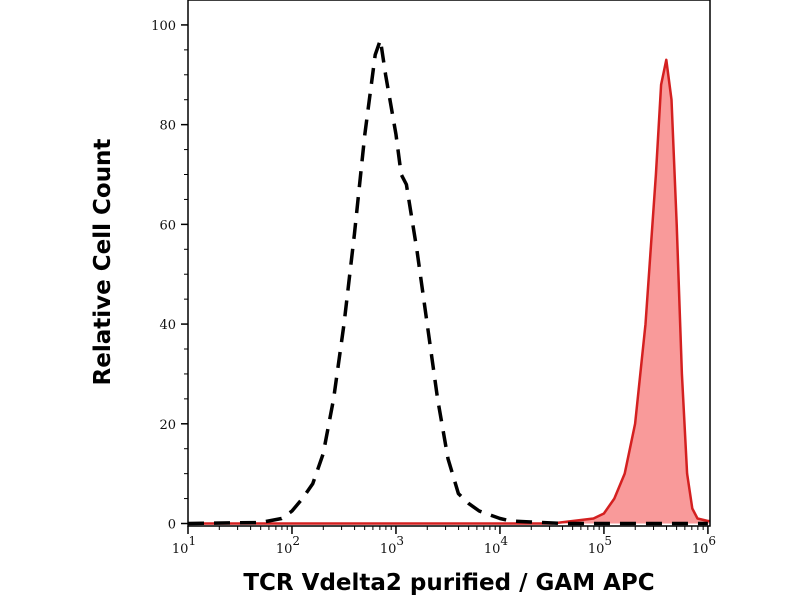 The image size is (800, 600). I want to click on y-axis: 0 20 40 60 80 100, so click(169, 276).